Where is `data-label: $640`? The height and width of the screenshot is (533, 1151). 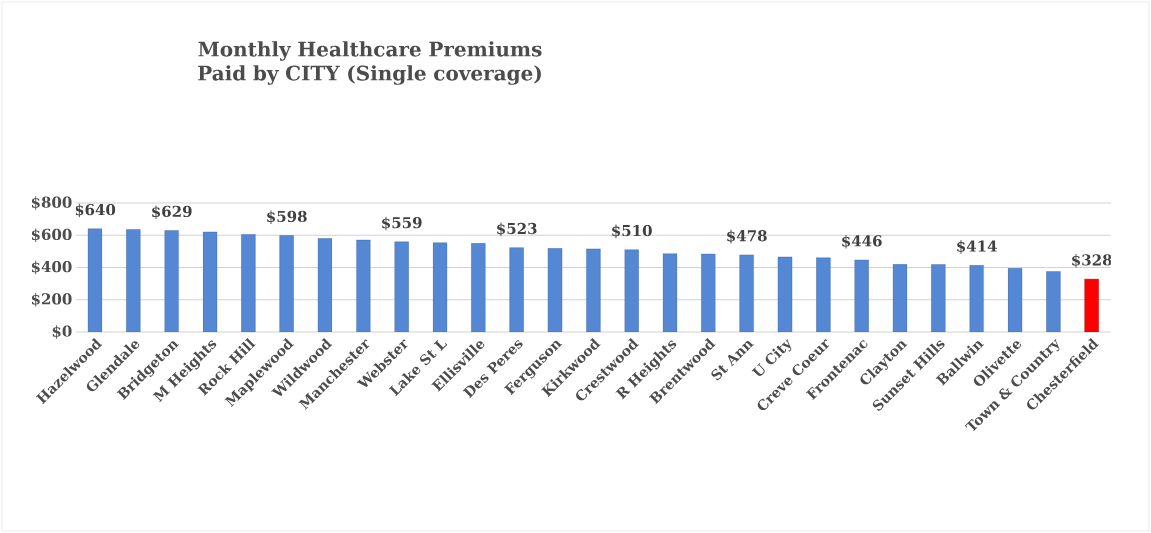 data-label: $640 is located at coordinates (95, 210).